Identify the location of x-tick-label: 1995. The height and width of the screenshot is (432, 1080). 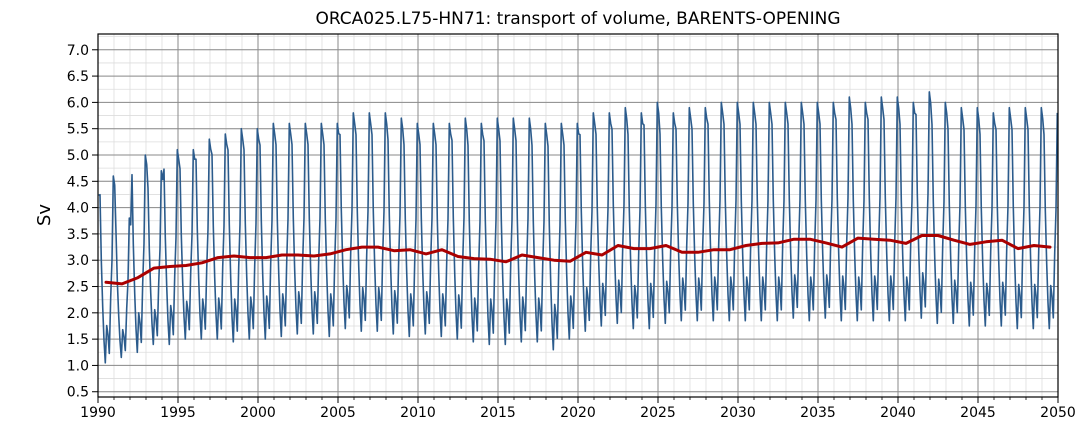
(178, 413).